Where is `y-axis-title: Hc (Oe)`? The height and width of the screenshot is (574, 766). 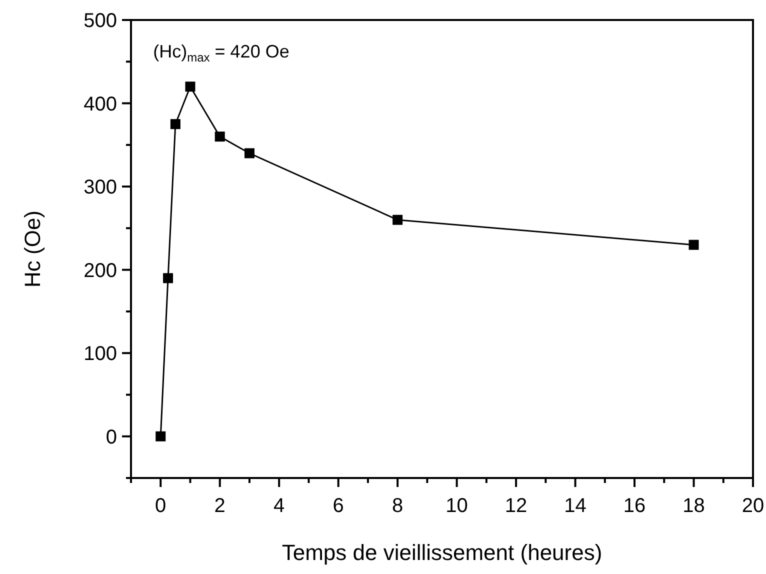
y-axis-title: Hc (Oe) is located at coordinates (32, 249).